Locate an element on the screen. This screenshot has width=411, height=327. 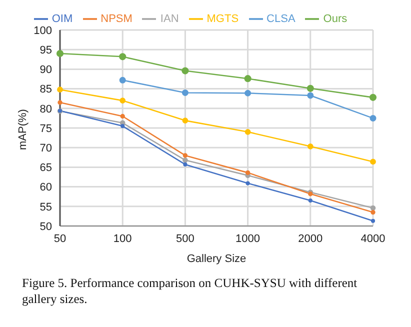
y-tick-label: 85 is located at coordinates (46, 90).